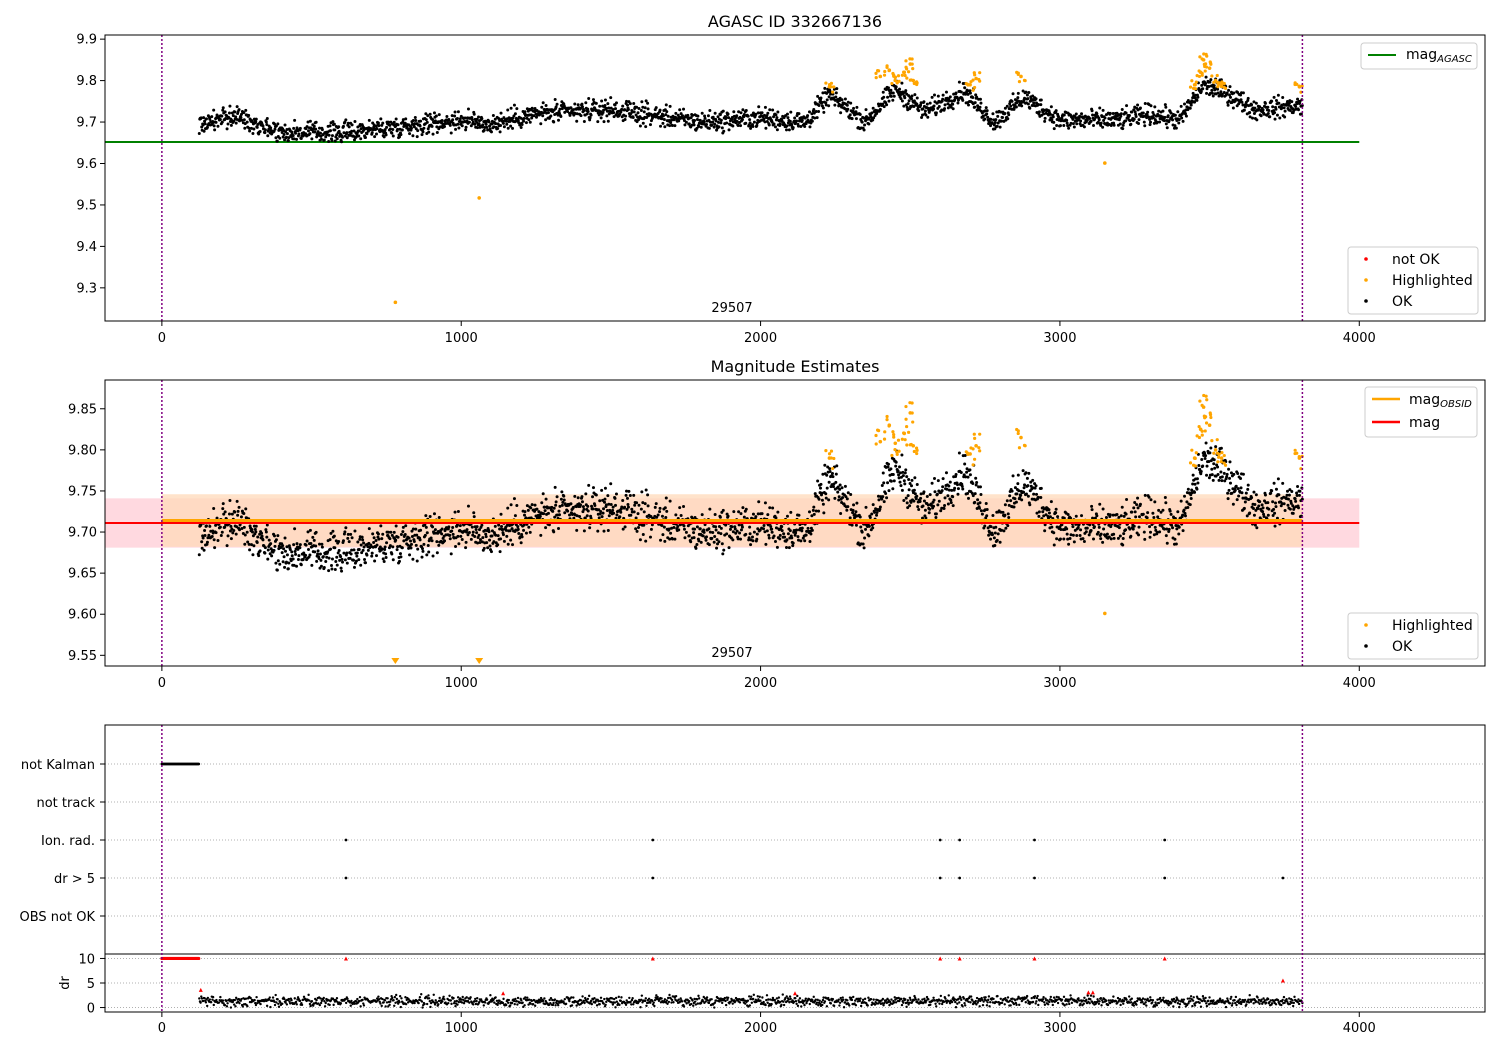 The image size is (1500, 1050). Describe the element at coordinates (795, 21) in the screenshot. I see `agasc-panel-title: AGASC ID 332667136` at that location.